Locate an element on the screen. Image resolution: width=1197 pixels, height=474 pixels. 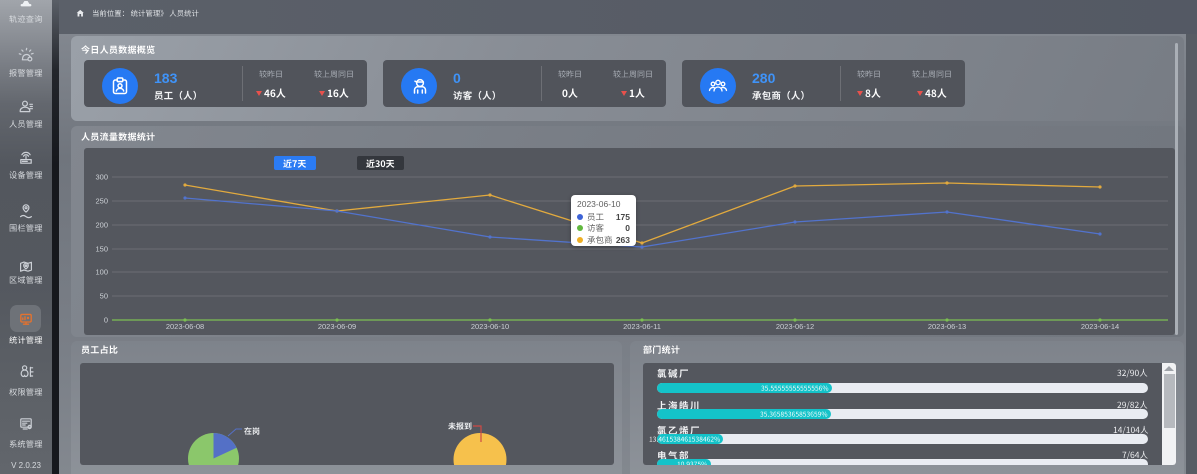
svg-text: 2023-06-12 is located at coordinates (795, 326).